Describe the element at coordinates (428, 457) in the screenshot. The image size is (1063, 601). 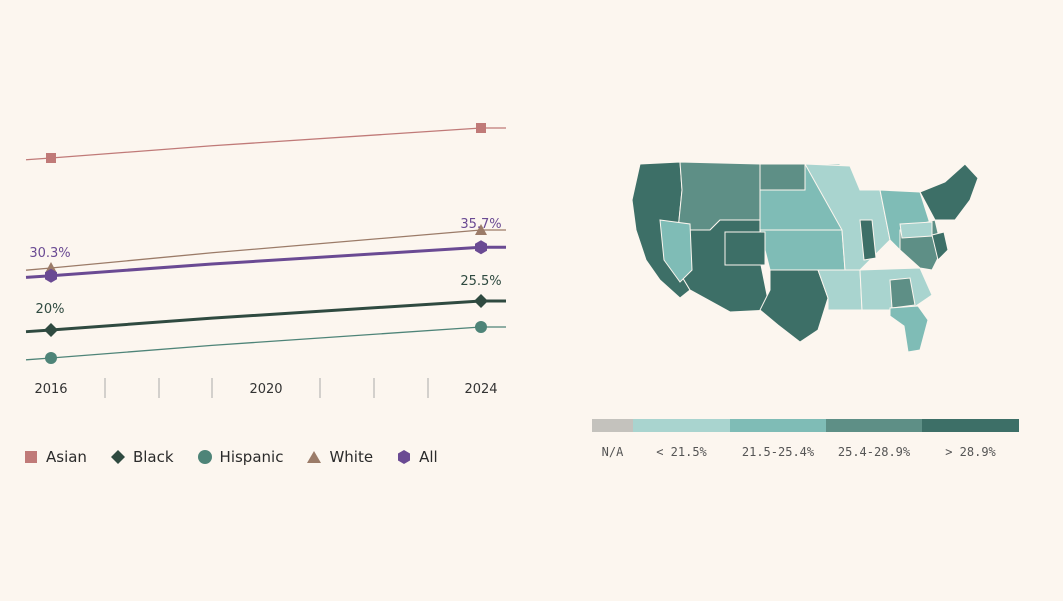
I see `legend-label-all: All` at that location.